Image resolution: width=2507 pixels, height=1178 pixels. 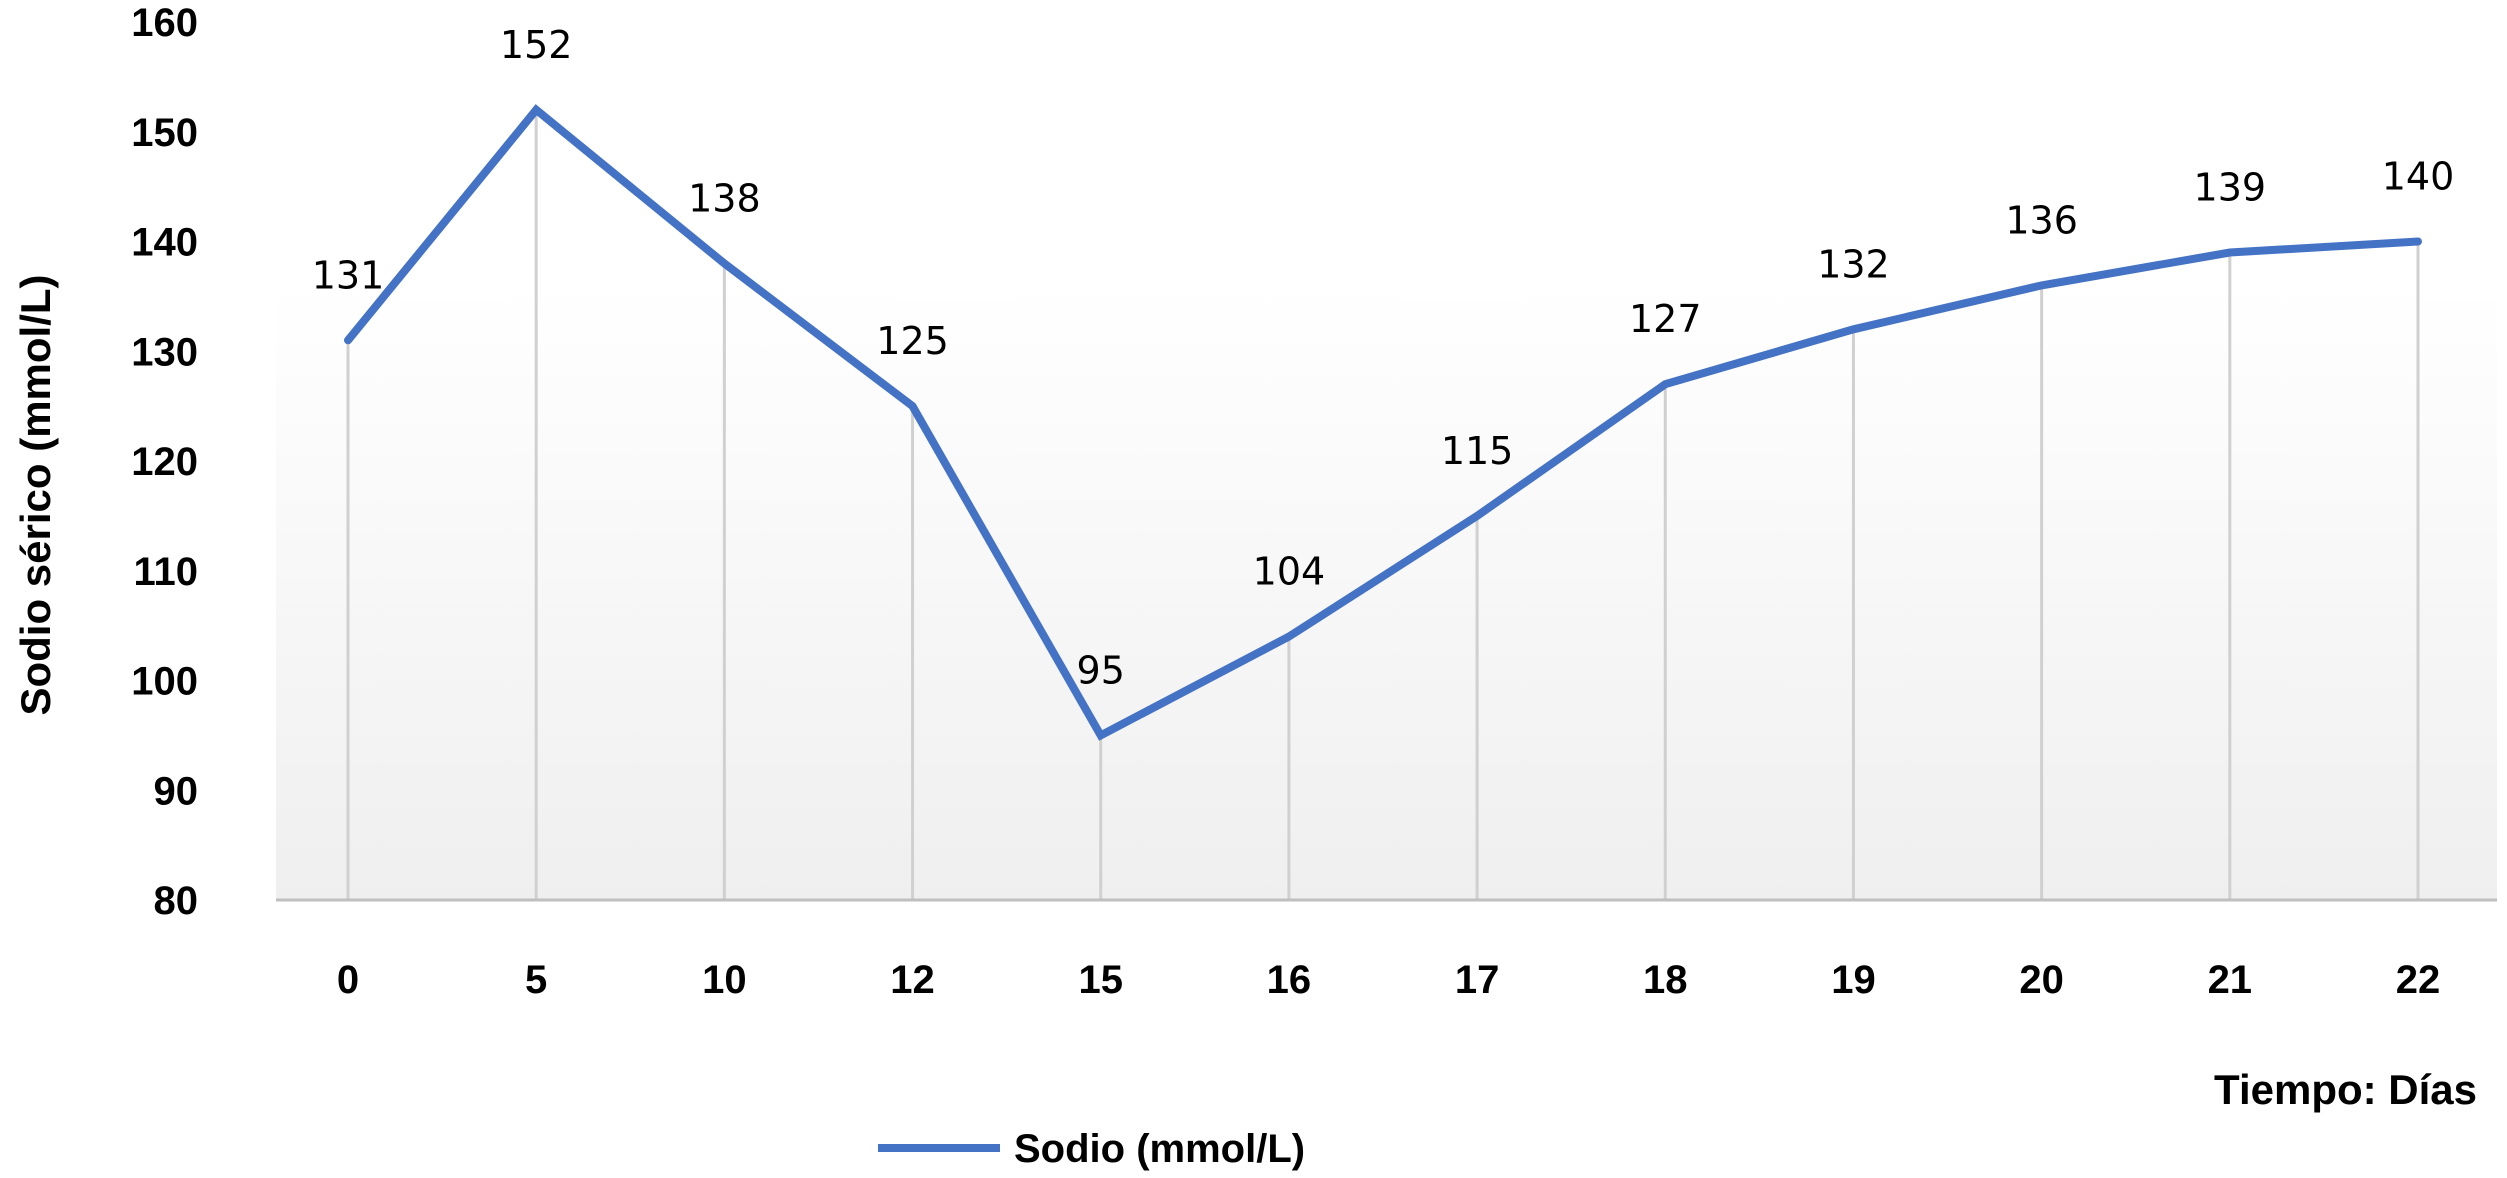 I want to click on data-label: 140, so click(x=2418, y=177).